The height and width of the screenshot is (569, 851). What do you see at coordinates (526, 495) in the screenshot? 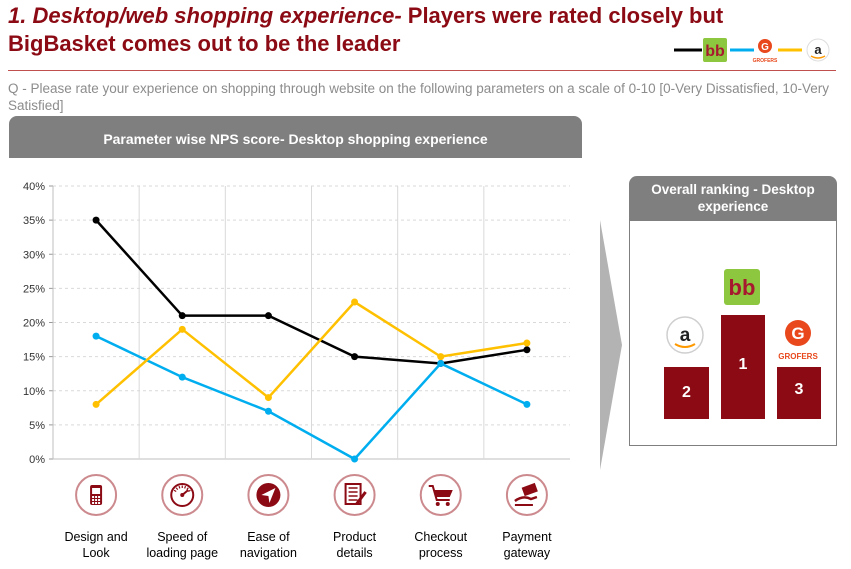
I see `payment-hand-icon` at bounding box center [526, 495].